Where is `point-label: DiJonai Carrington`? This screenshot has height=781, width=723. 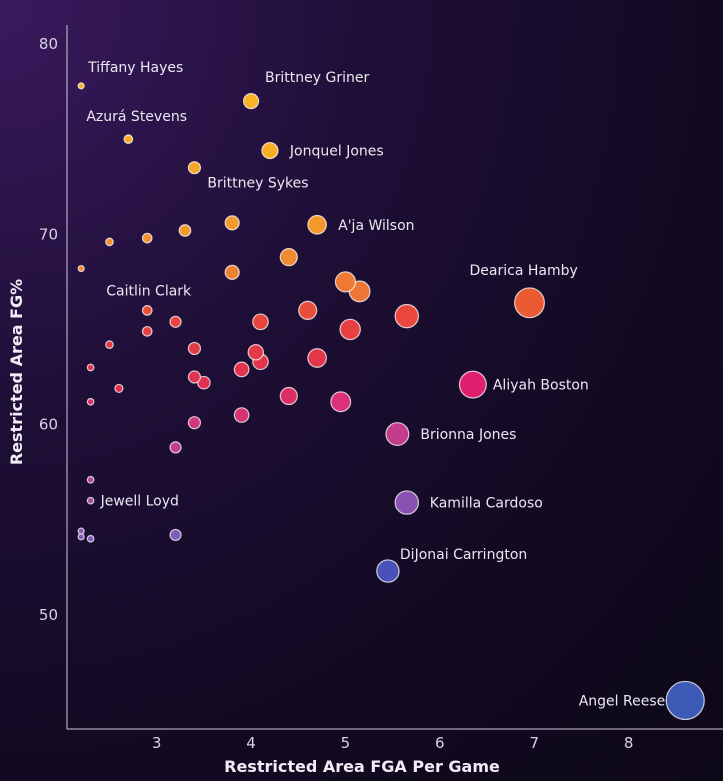 point-label: DiJonai Carrington is located at coordinates (463, 555).